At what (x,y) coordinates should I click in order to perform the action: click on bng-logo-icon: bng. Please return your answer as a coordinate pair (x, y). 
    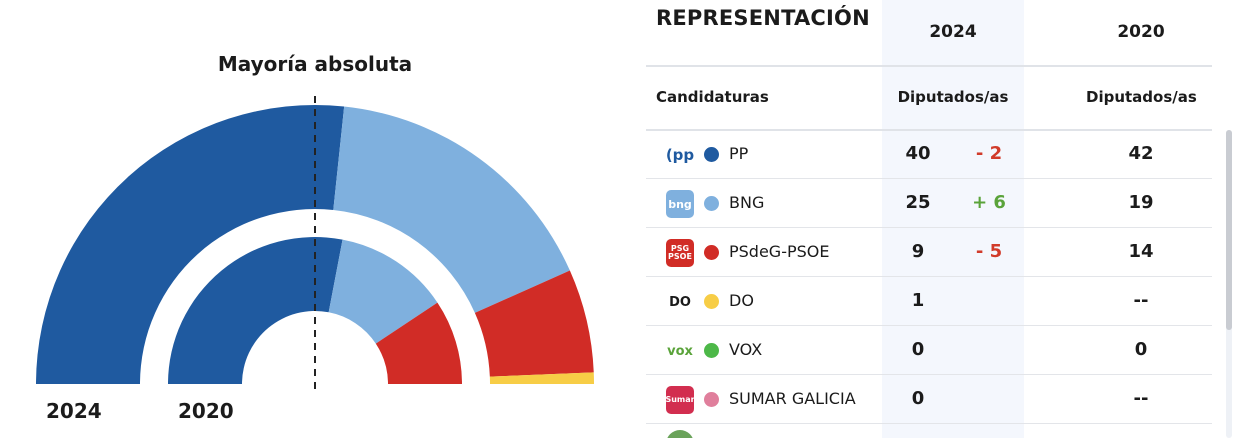
    Looking at the image, I should click on (680, 204).